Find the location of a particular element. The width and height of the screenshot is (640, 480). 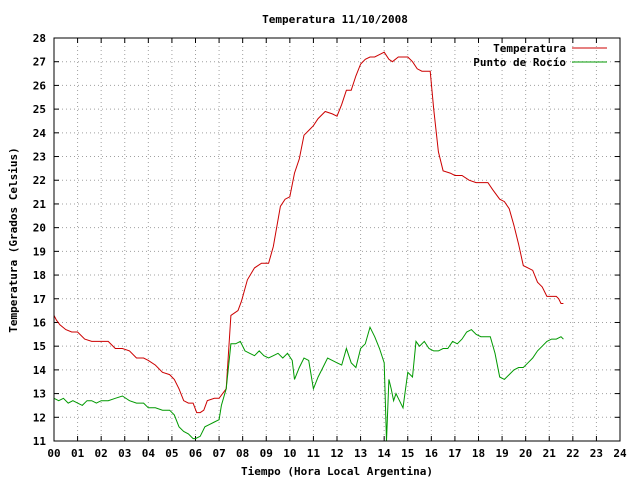

x-tick-label: 11 is located at coordinates (314, 453).